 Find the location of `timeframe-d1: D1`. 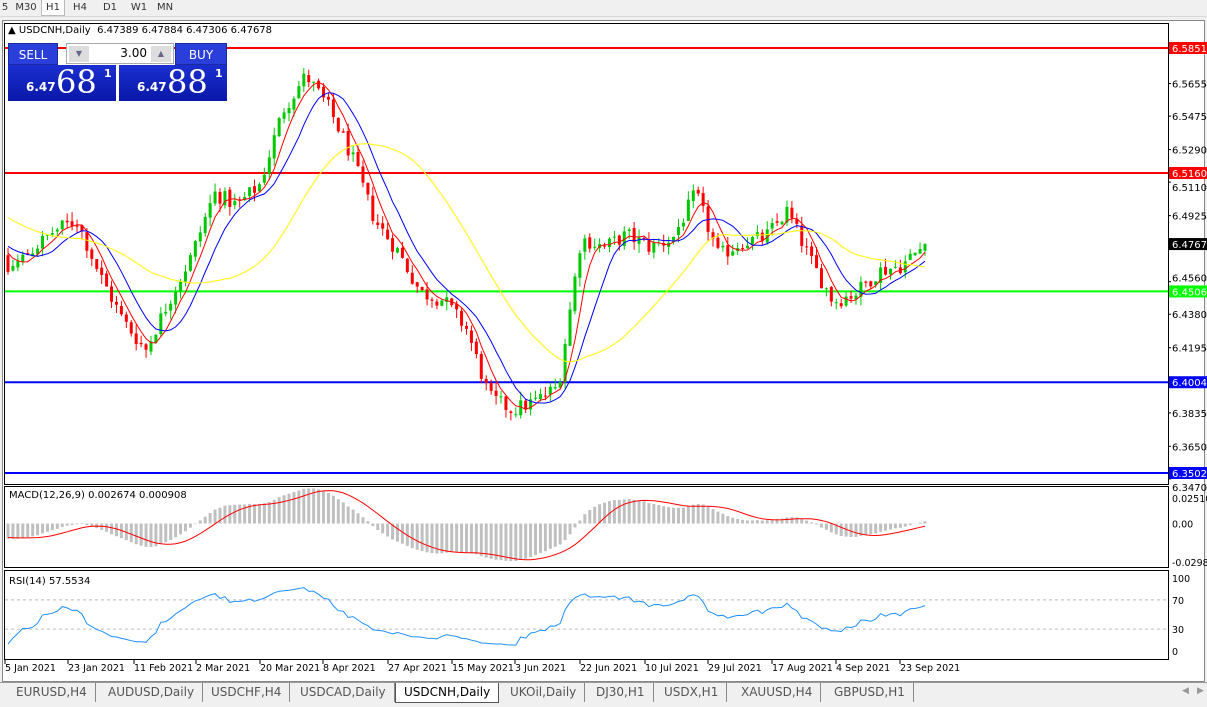

timeframe-d1: D1 is located at coordinates (110, 7).